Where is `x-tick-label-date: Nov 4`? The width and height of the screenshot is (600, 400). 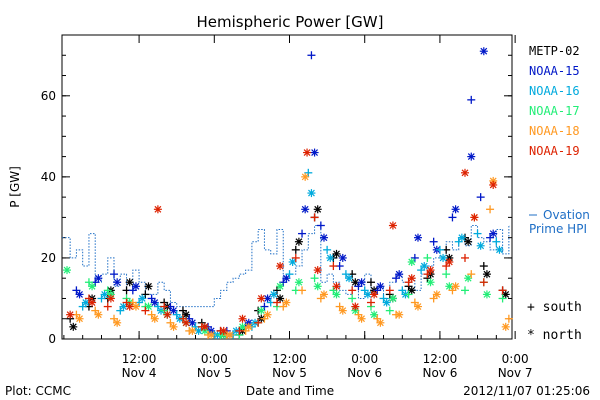 x-tick-label-date: Nov 4 is located at coordinates (139, 373).